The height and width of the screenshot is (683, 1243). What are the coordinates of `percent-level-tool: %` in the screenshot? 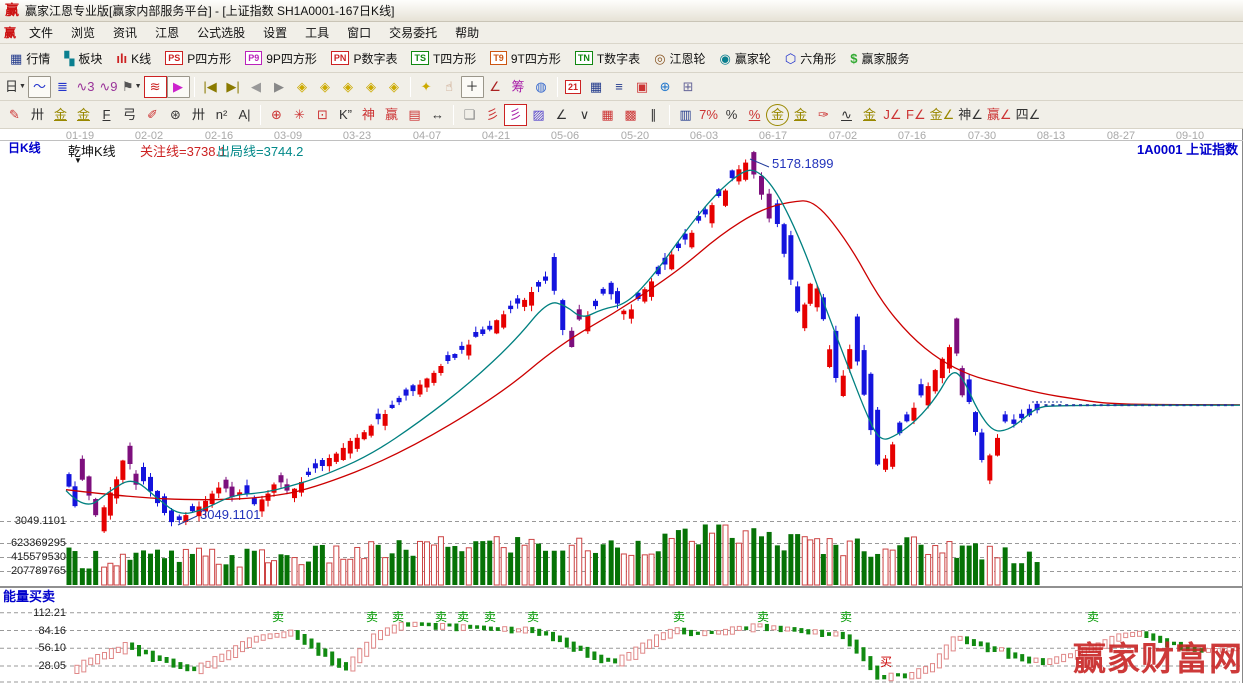 It's located at (754, 114).